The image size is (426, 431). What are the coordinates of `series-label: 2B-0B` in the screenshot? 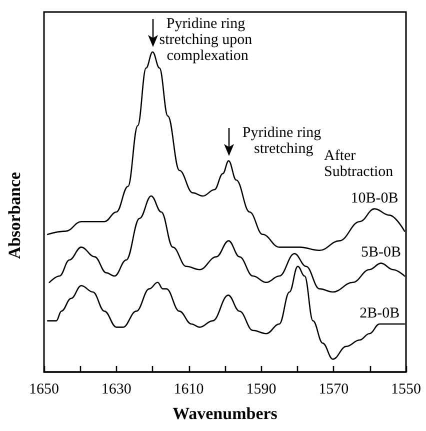 It's located at (380, 314).